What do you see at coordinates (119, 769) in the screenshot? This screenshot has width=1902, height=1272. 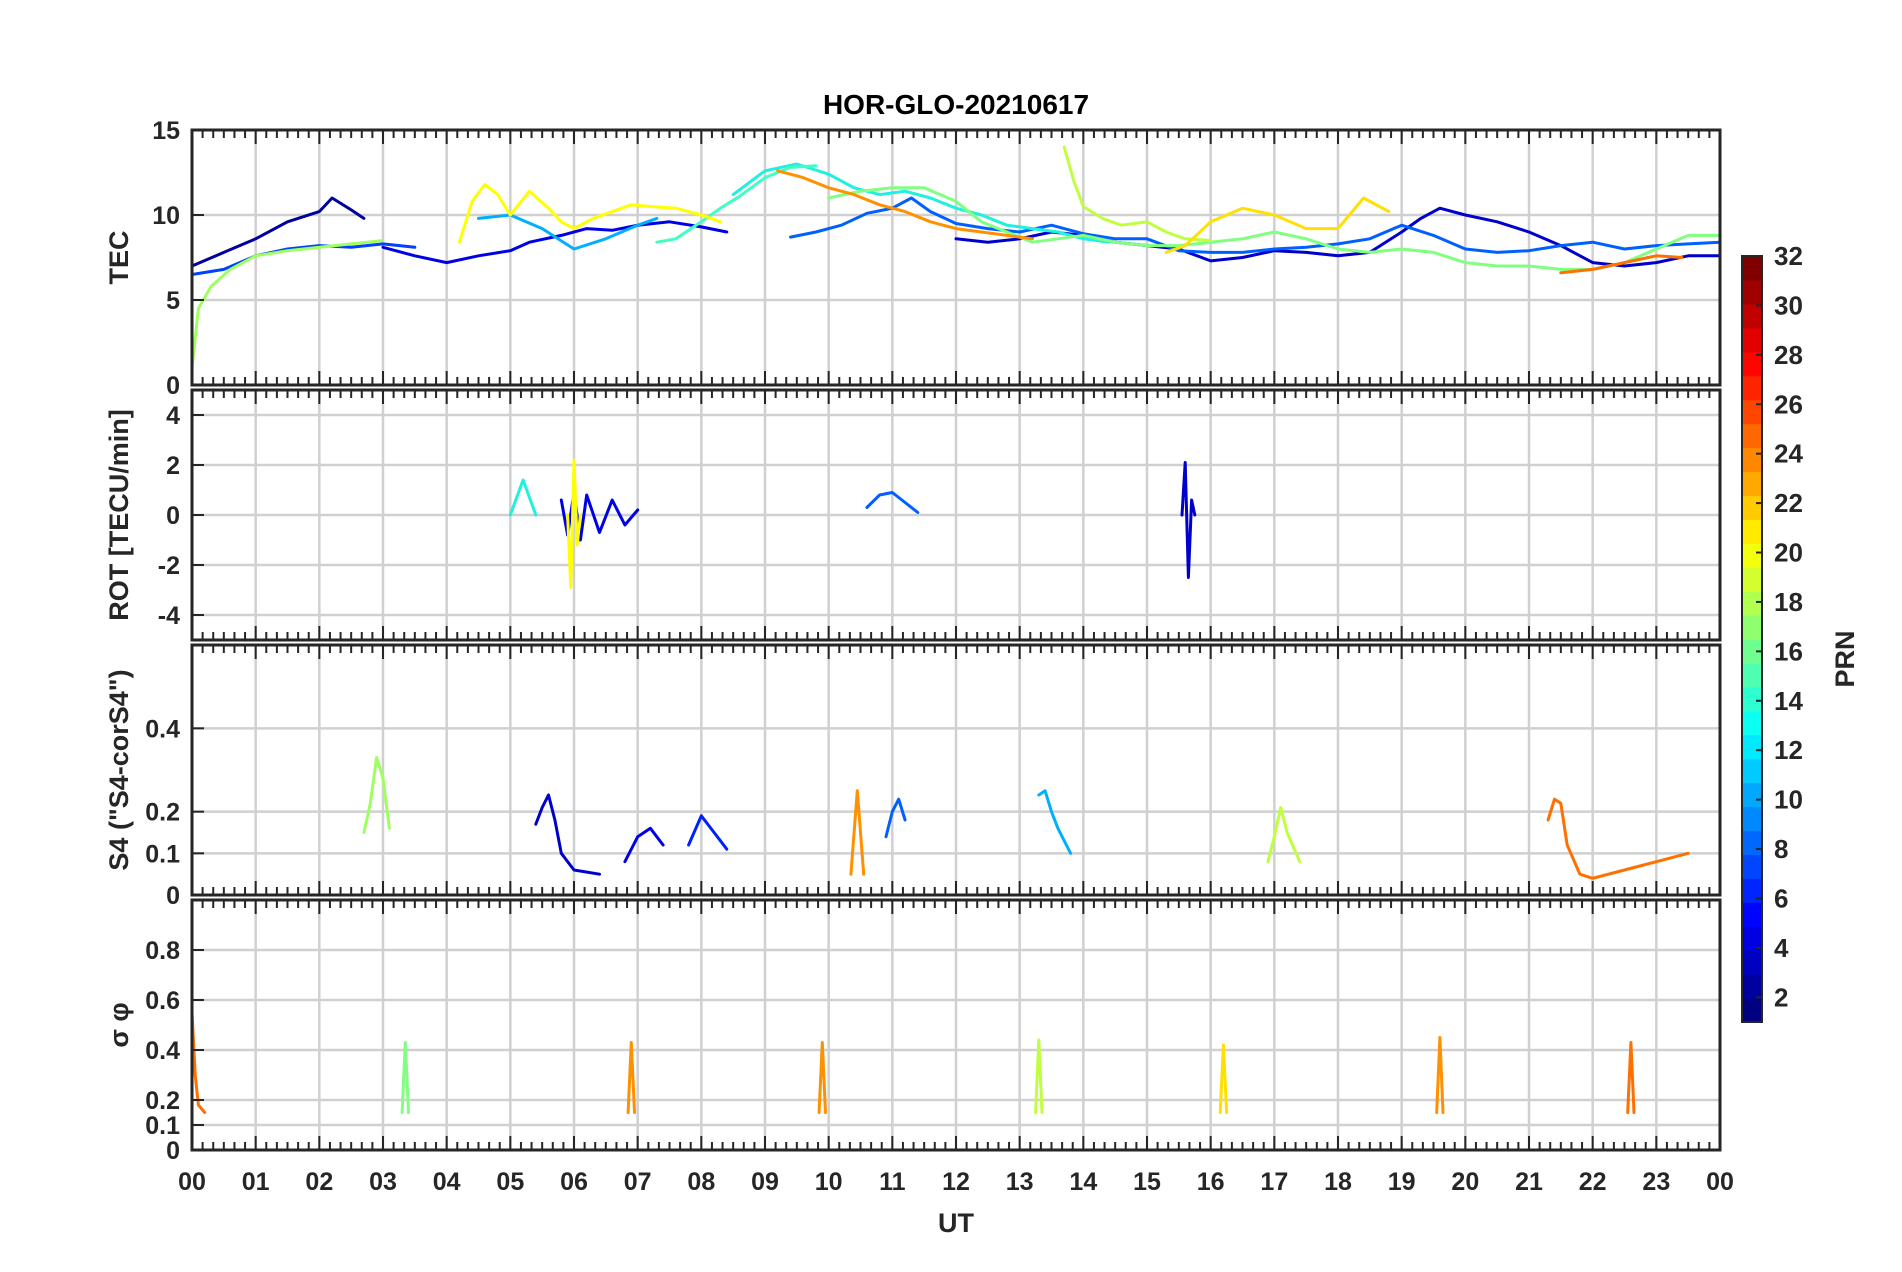 I see `y-axis-title: S4 ("S4-corS4")` at bounding box center [119, 769].